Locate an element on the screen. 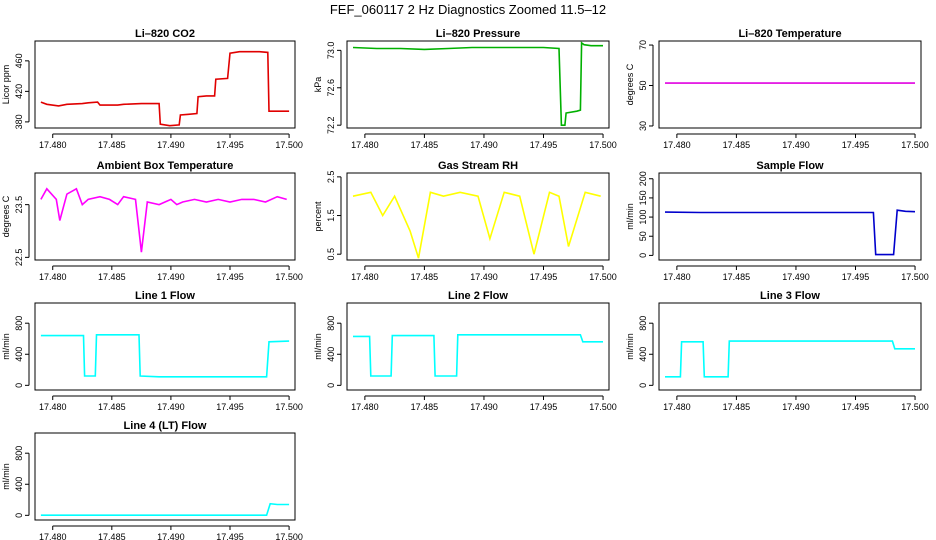 The image size is (936, 540). y-tick-label: 0.5 is located at coordinates (331, 254).